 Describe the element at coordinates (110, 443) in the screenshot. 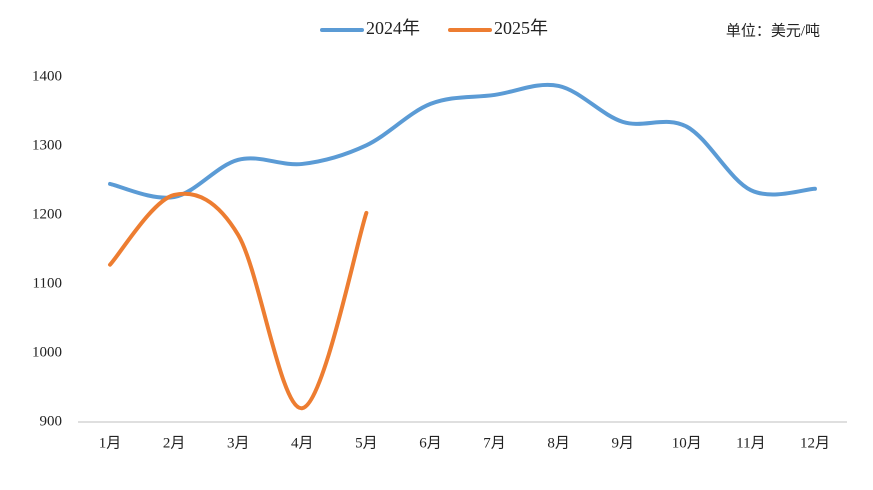

I see `x-tick-label: 1月` at that location.